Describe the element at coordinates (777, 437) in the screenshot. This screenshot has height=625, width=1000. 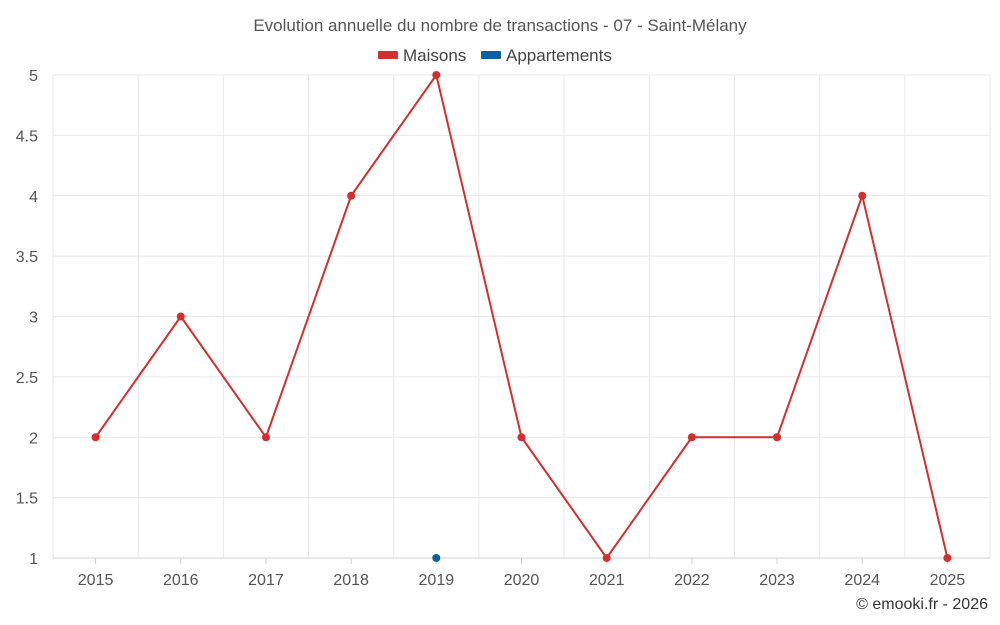
I see `data-point-maisons-2023` at that location.